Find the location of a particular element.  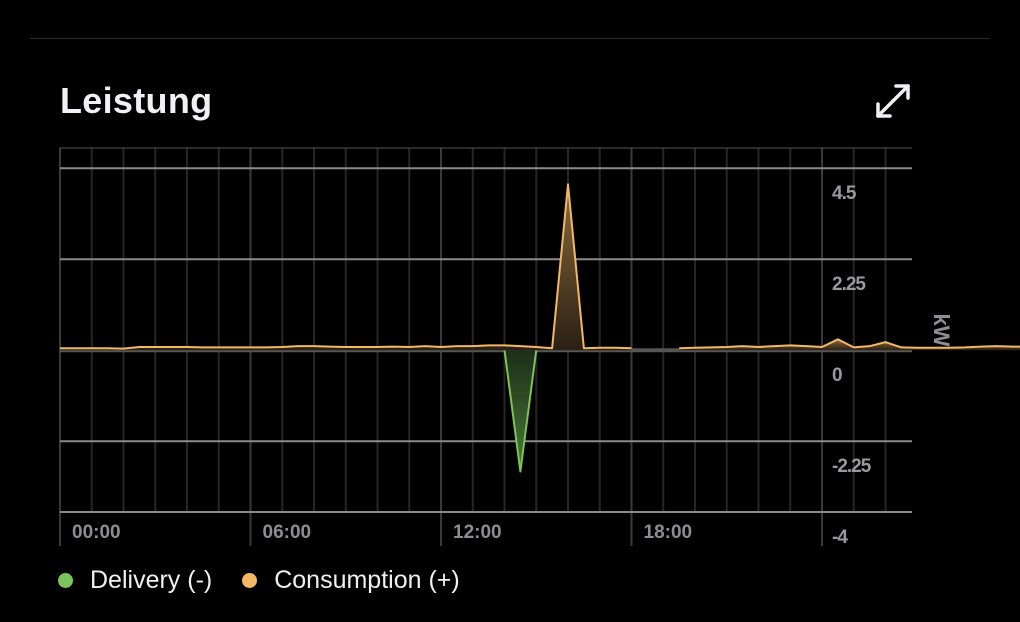

legend-item-delivery: Delivery (-) is located at coordinates (135, 580).